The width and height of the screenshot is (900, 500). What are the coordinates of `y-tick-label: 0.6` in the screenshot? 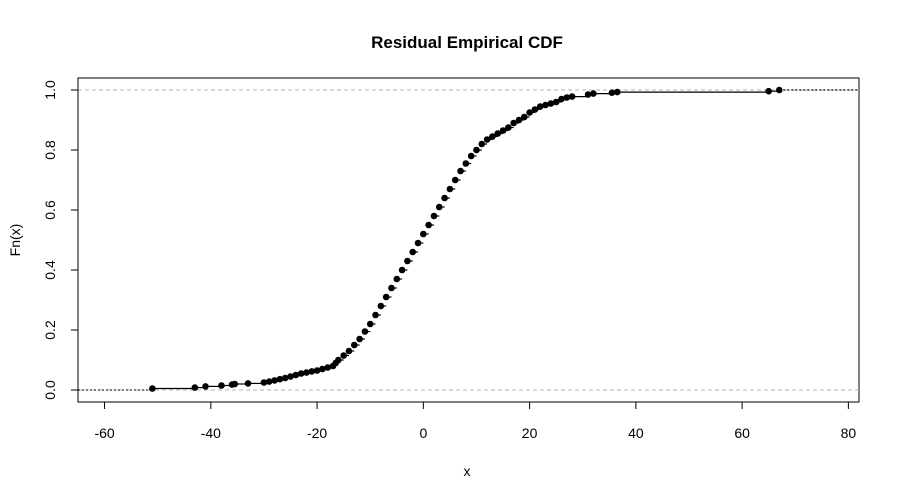 It's located at (50, 210).